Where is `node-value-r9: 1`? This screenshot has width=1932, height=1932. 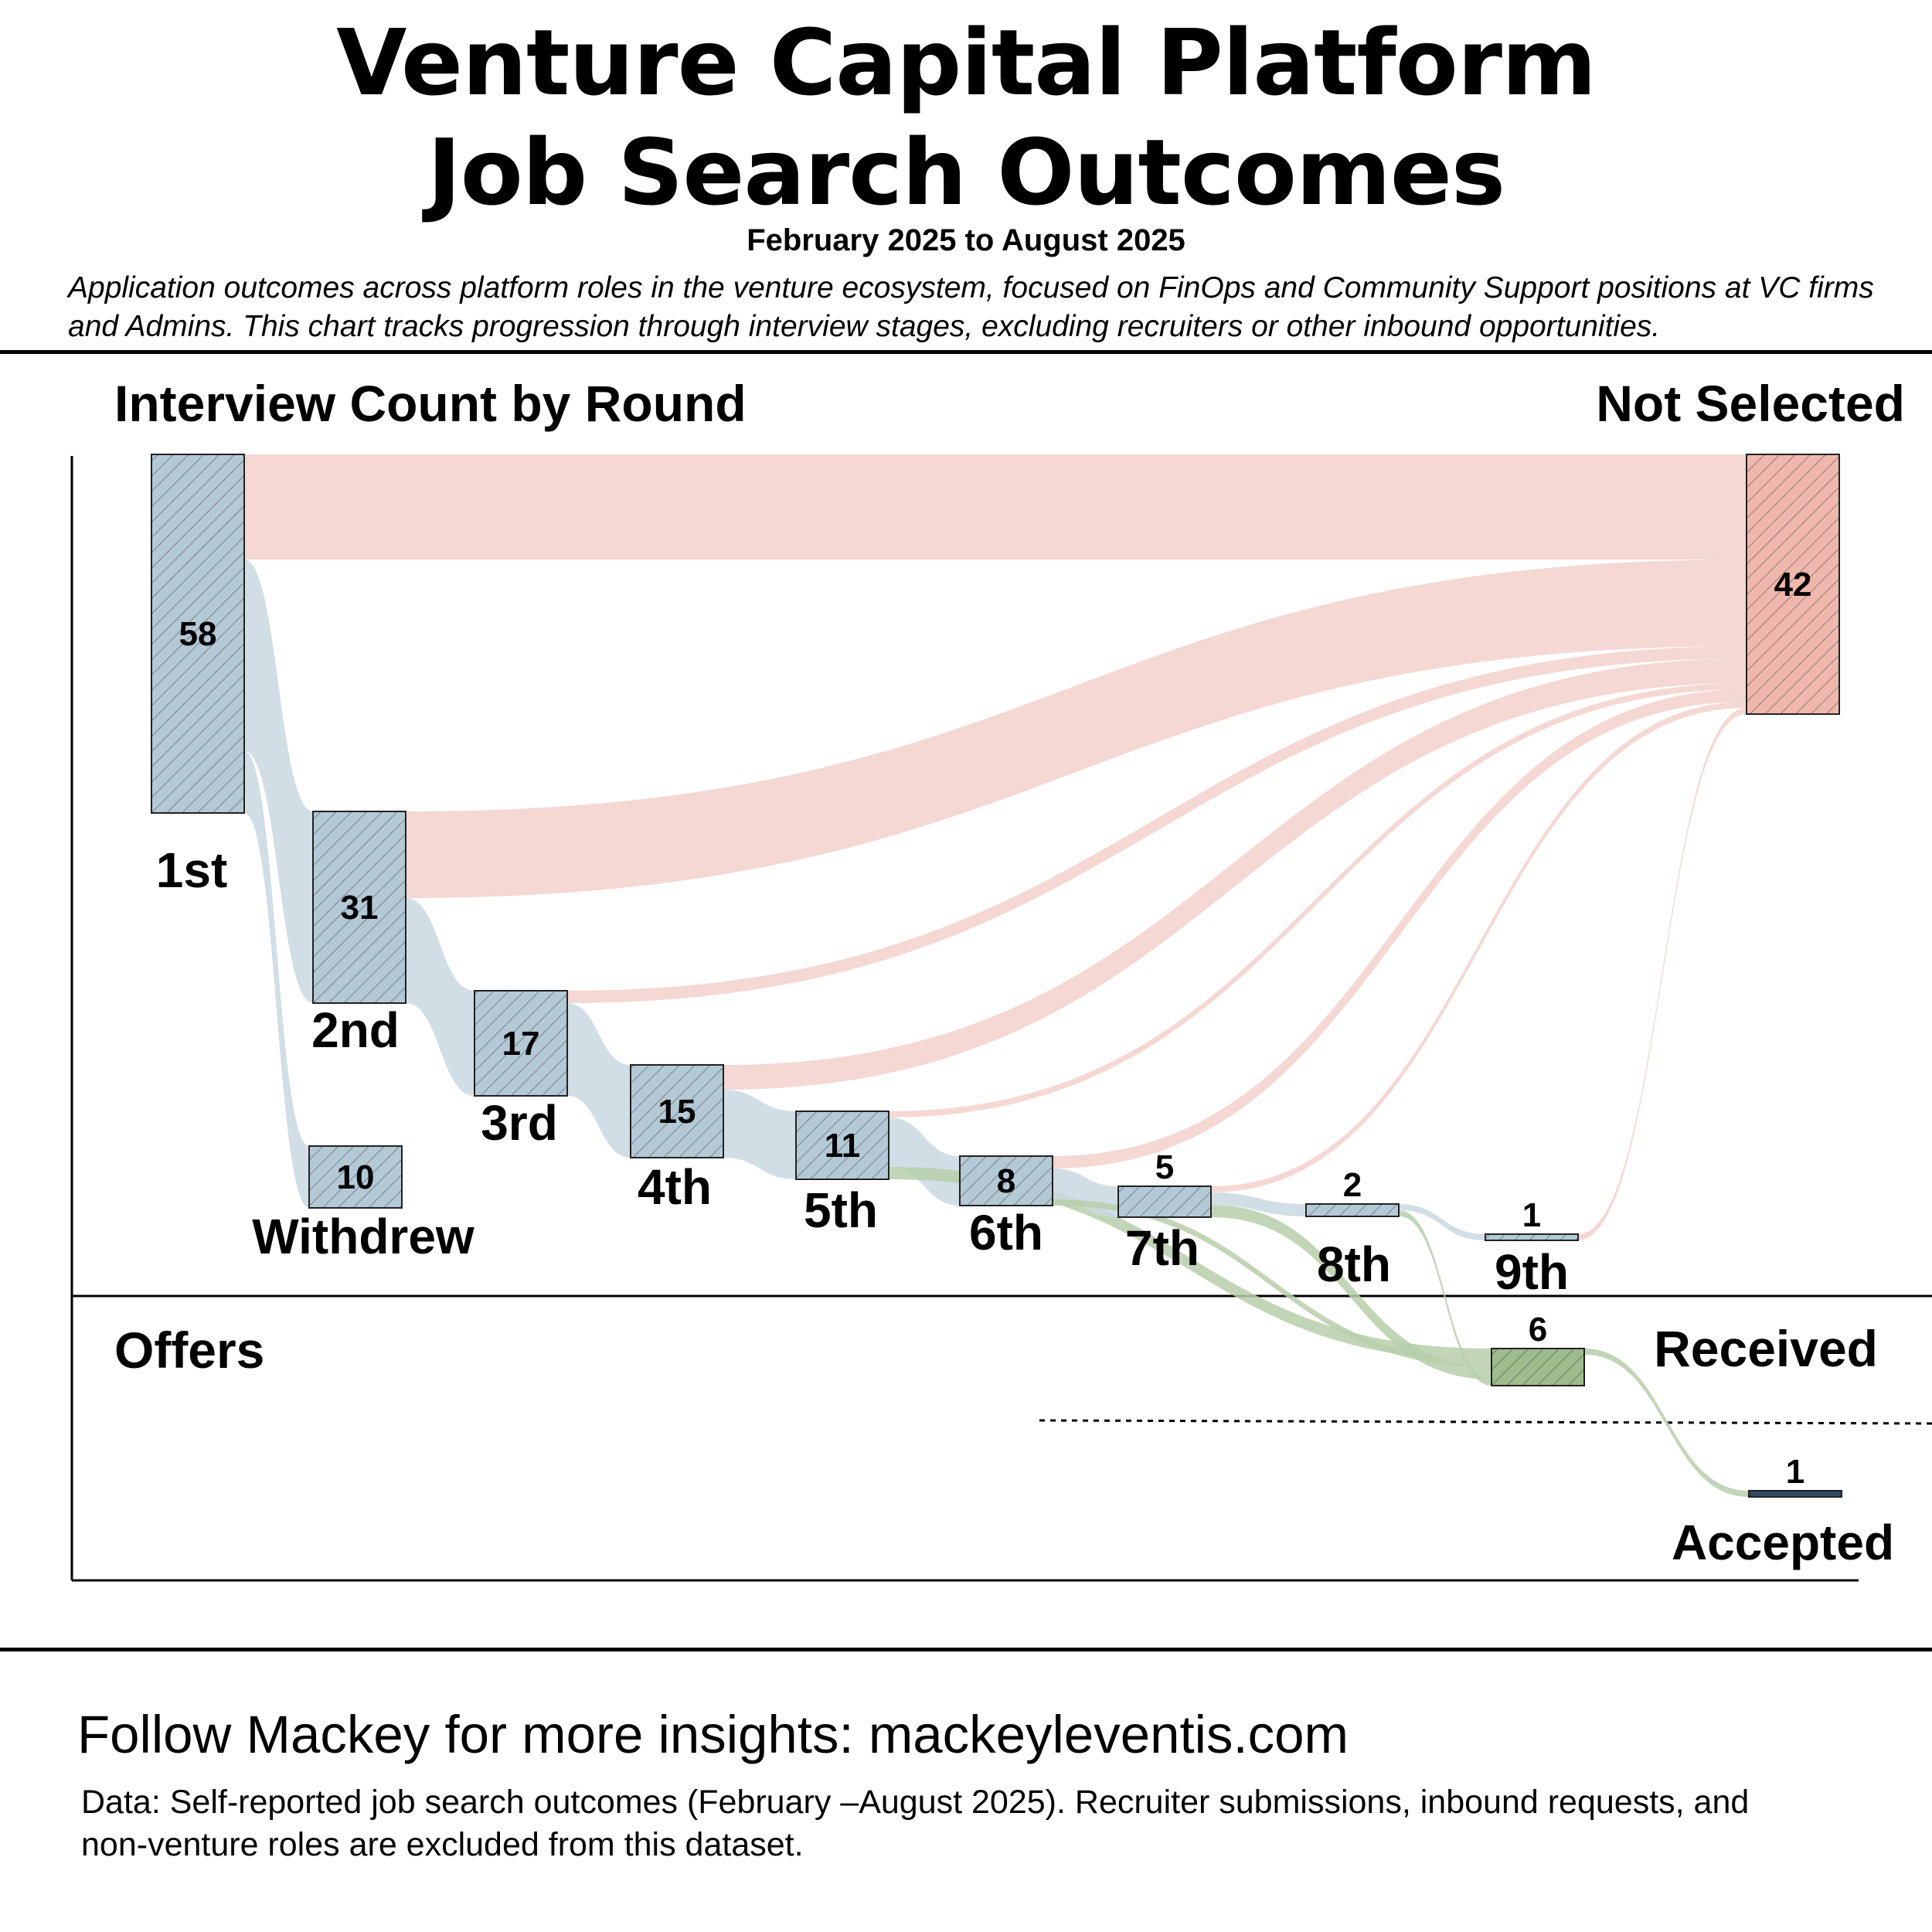
node-value-r9: 1 is located at coordinates (1532, 1215).